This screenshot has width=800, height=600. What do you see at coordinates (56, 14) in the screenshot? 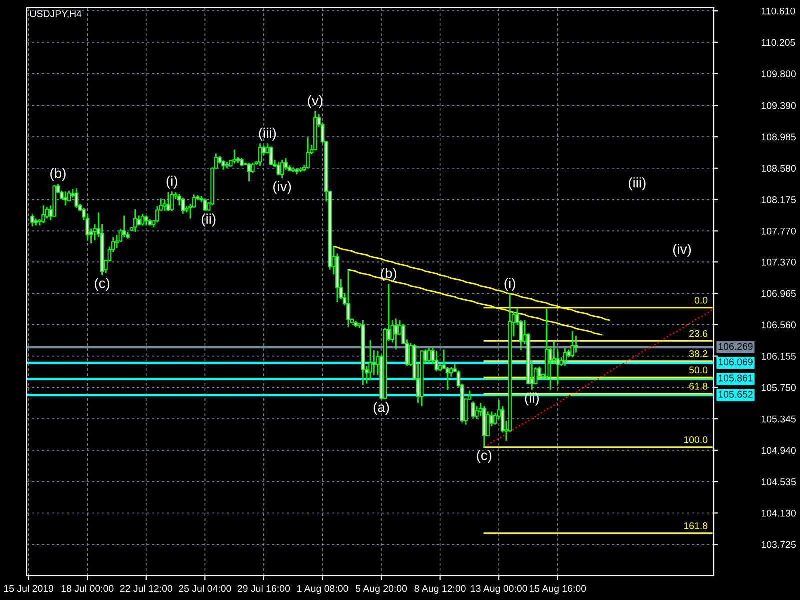
I see `chart-title: USDJPY,H4` at bounding box center [56, 14].